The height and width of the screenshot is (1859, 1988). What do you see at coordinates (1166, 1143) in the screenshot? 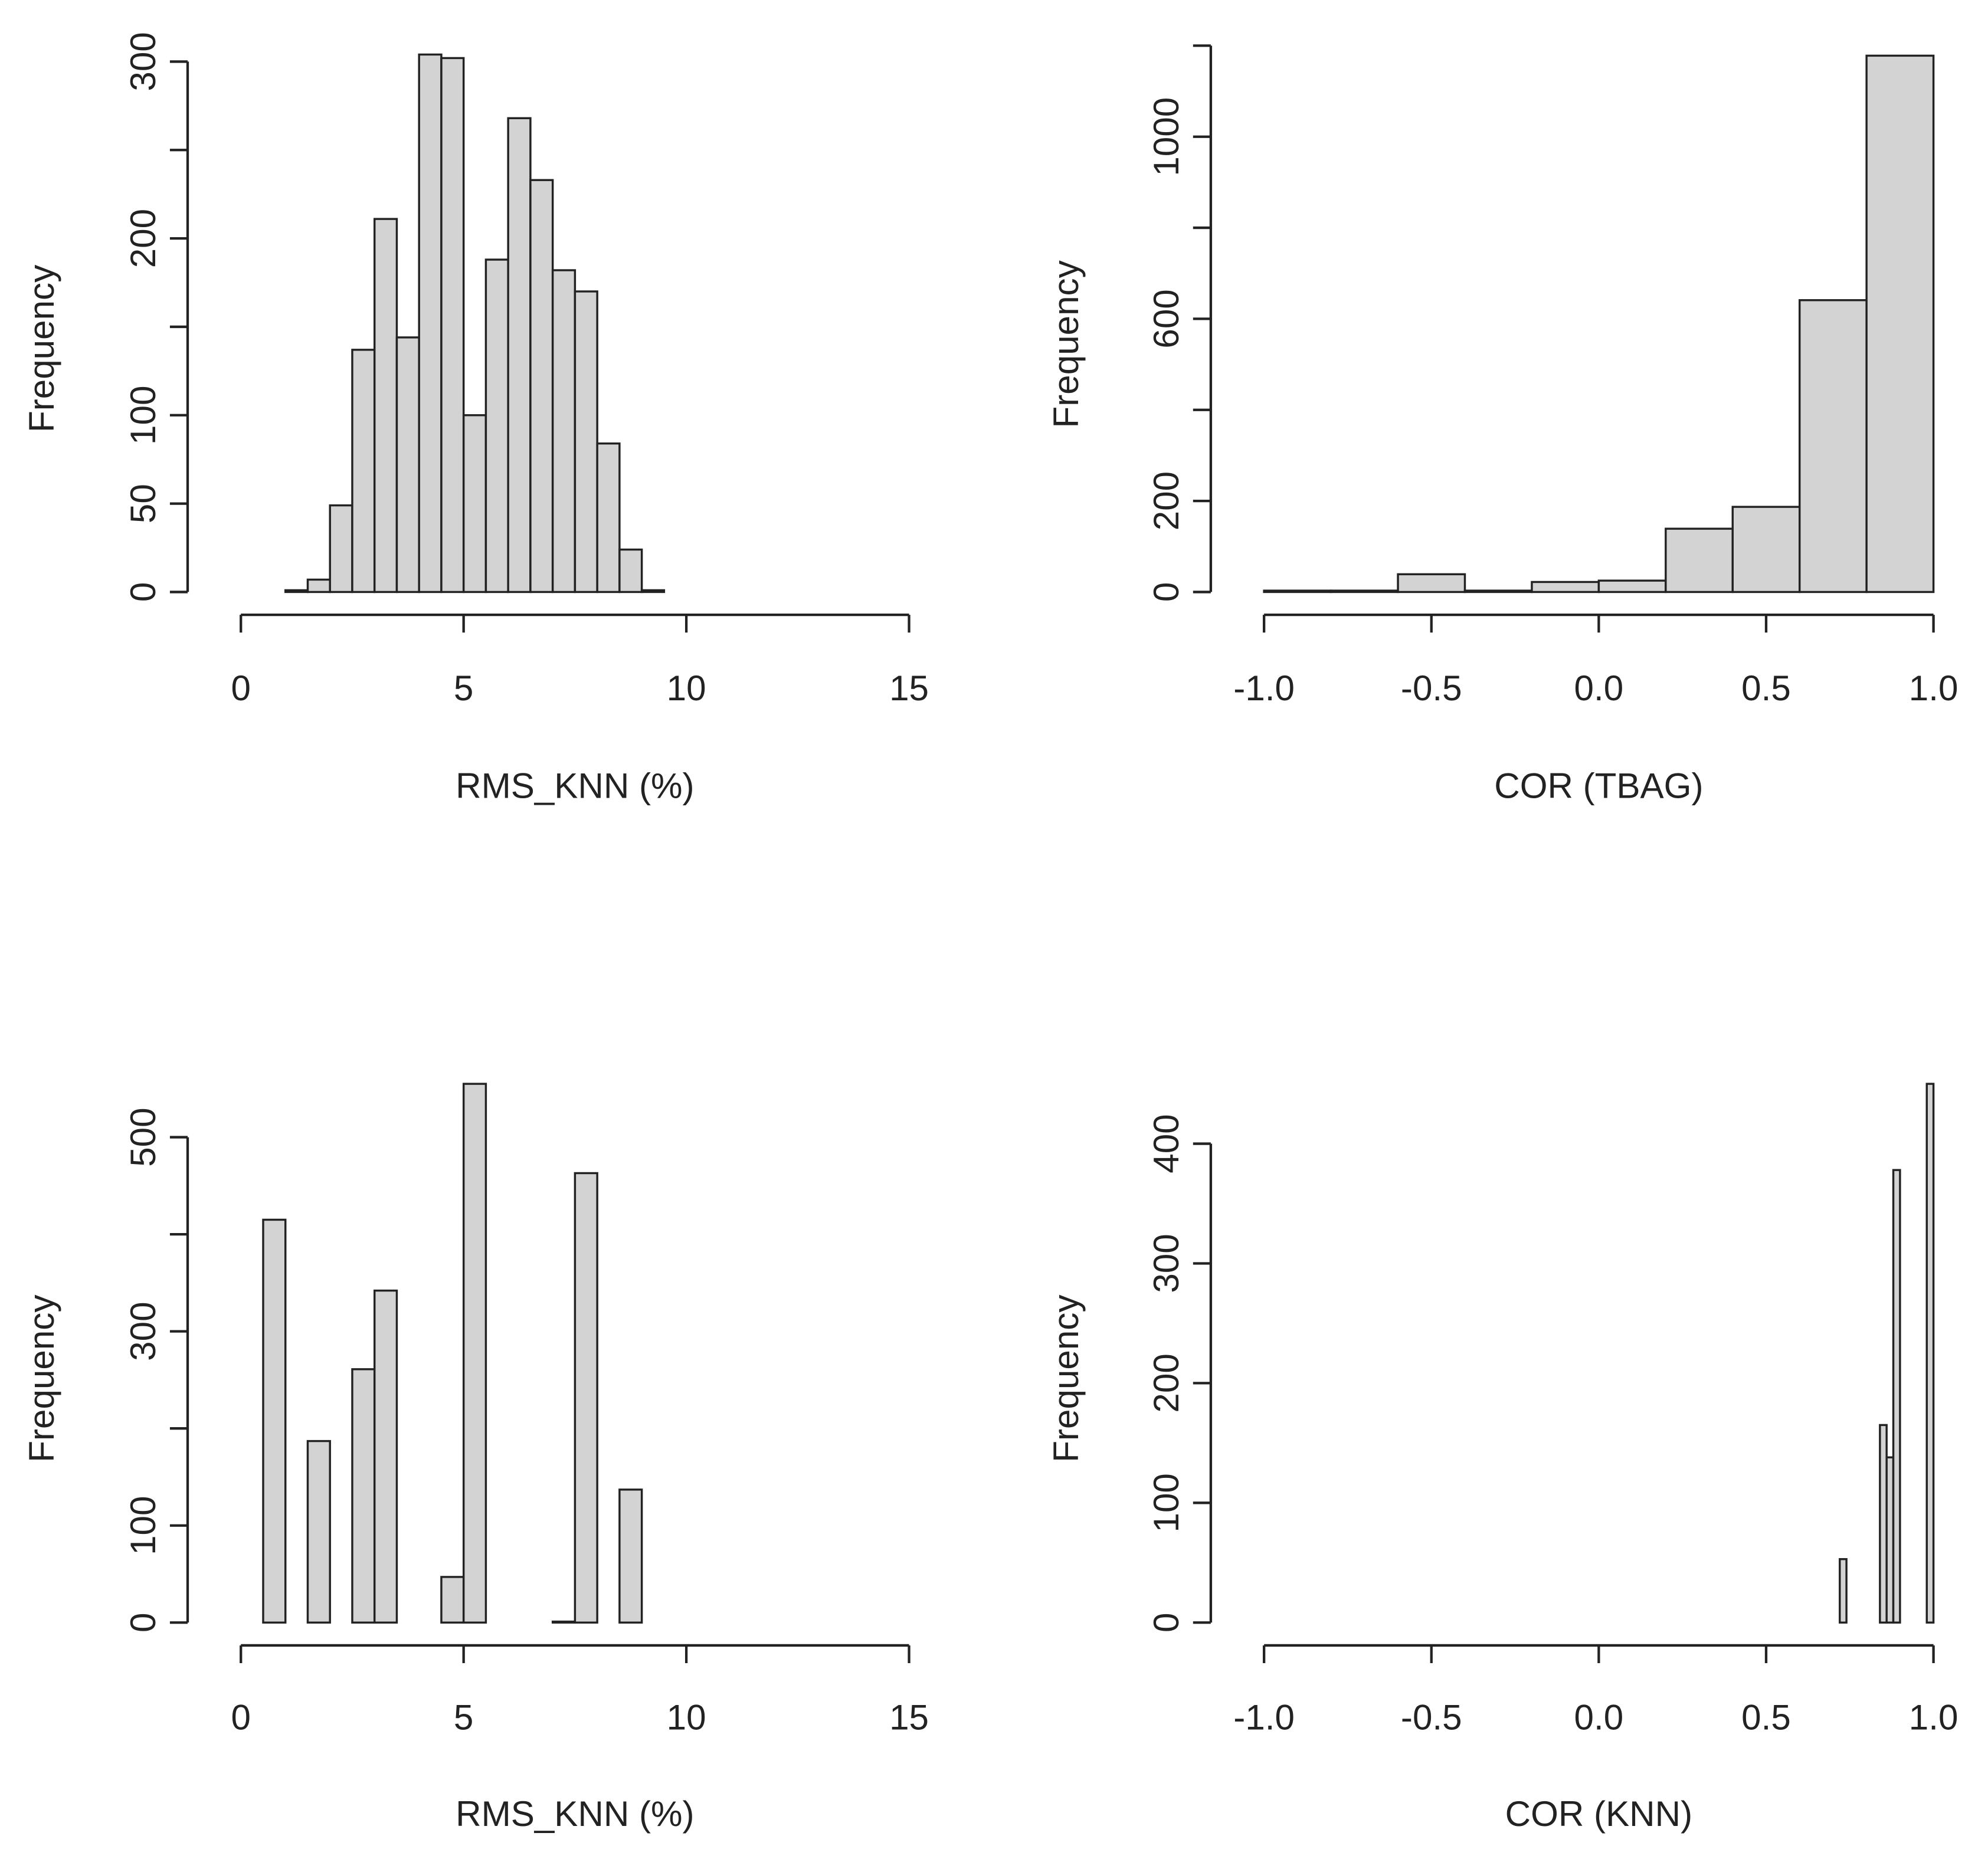
I see `y-tick-label: 400` at bounding box center [1166, 1143].